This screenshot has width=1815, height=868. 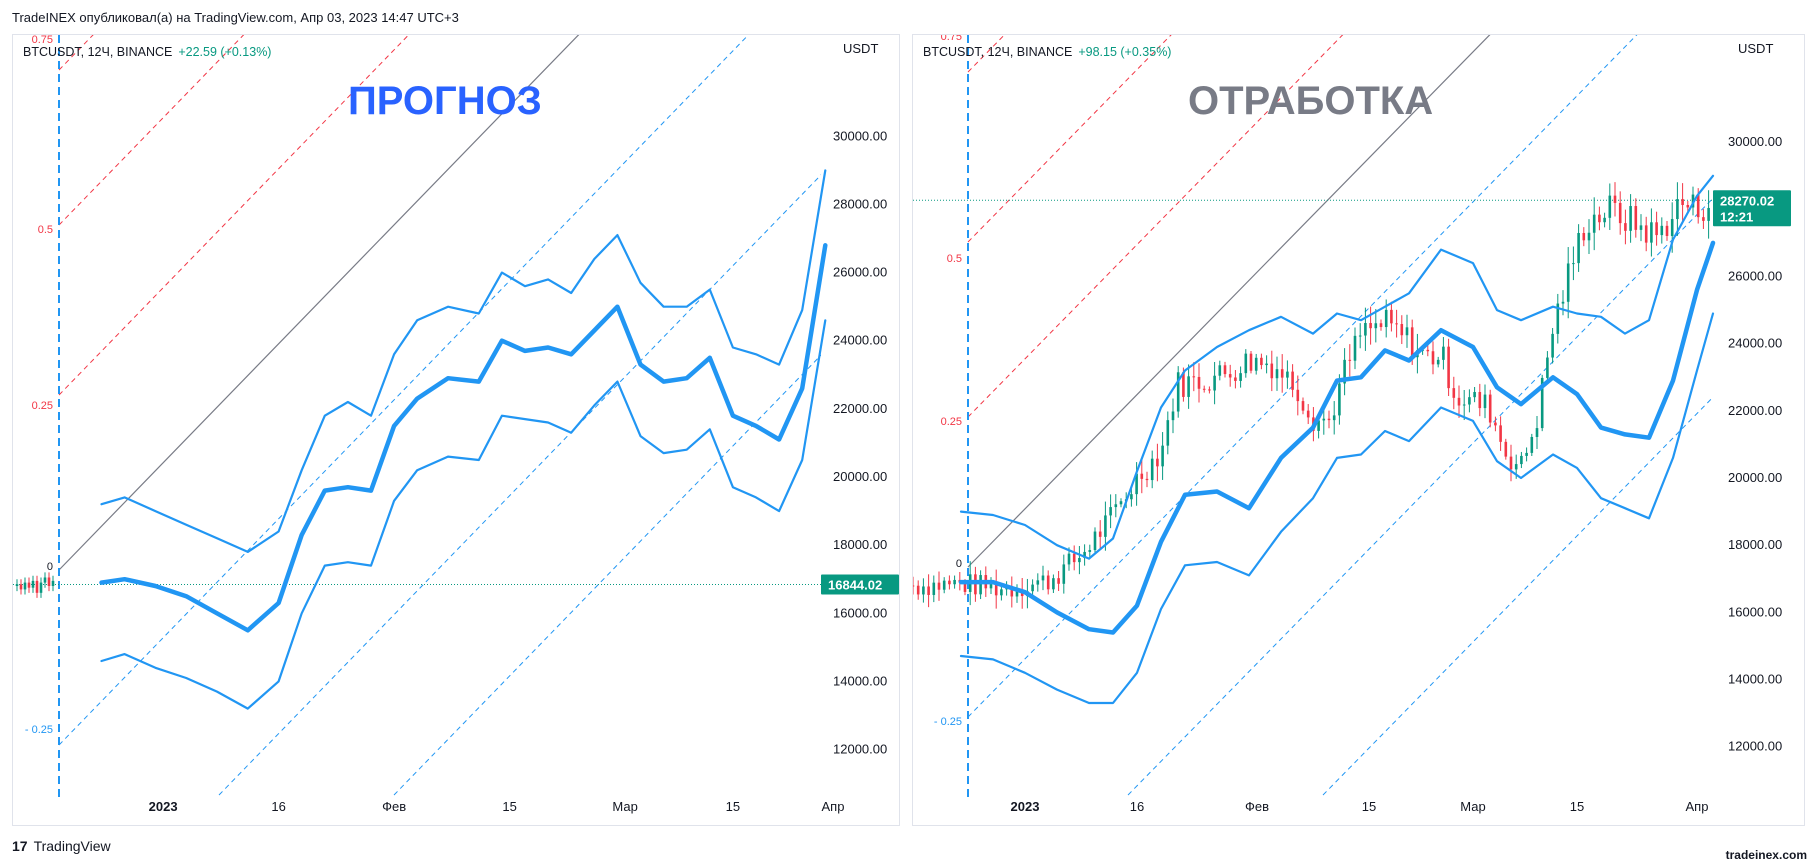 What do you see at coordinates (20, 846) in the screenshot?
I see `tradingview-logo-icon: 17` at bounding box center [20, 846].